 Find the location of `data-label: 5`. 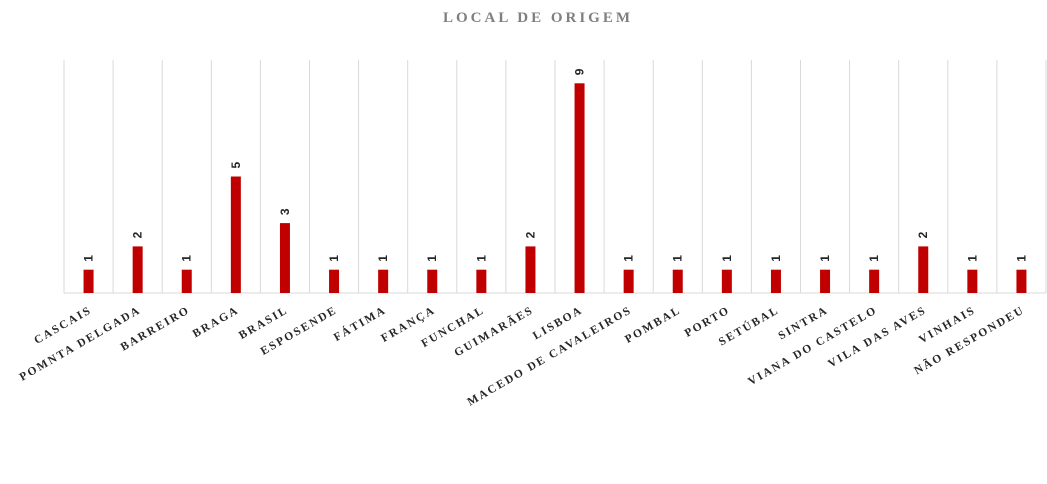

data-label: 5 is located at coordinates (236, 165).